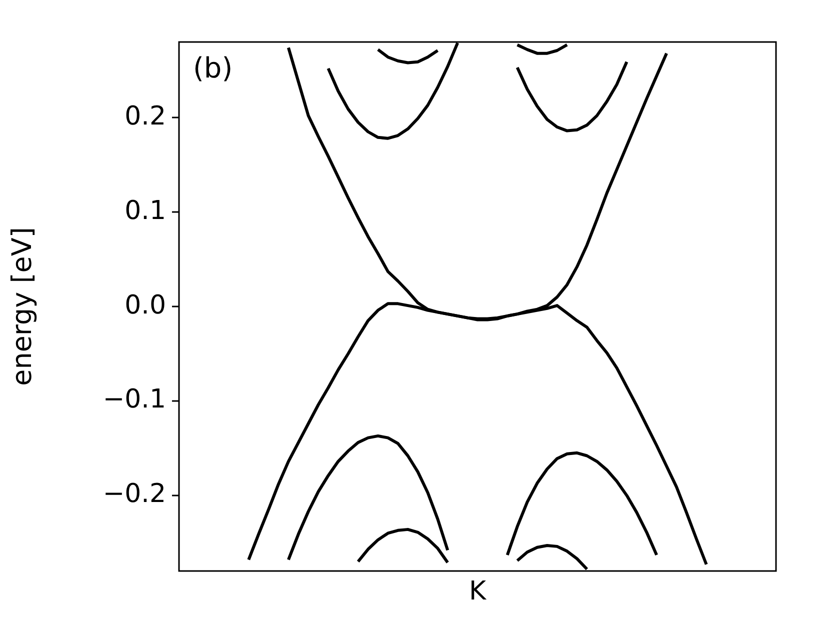 The image size is (837, 641). Describe the element at coordinates (213, 67) in the screenshot. I see `annotation: (b)` at that location.